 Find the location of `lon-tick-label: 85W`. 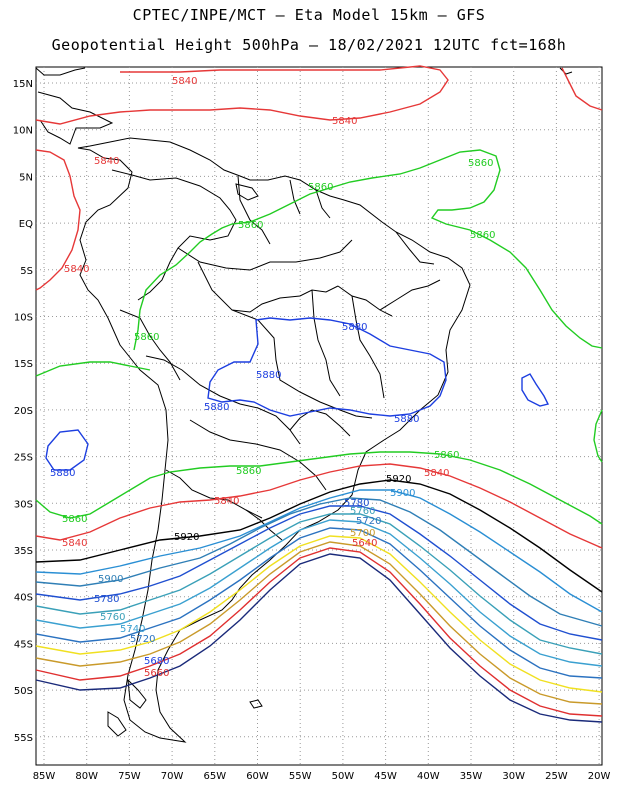

lon-tick-label: 85W is located at coordinates (44, 776).